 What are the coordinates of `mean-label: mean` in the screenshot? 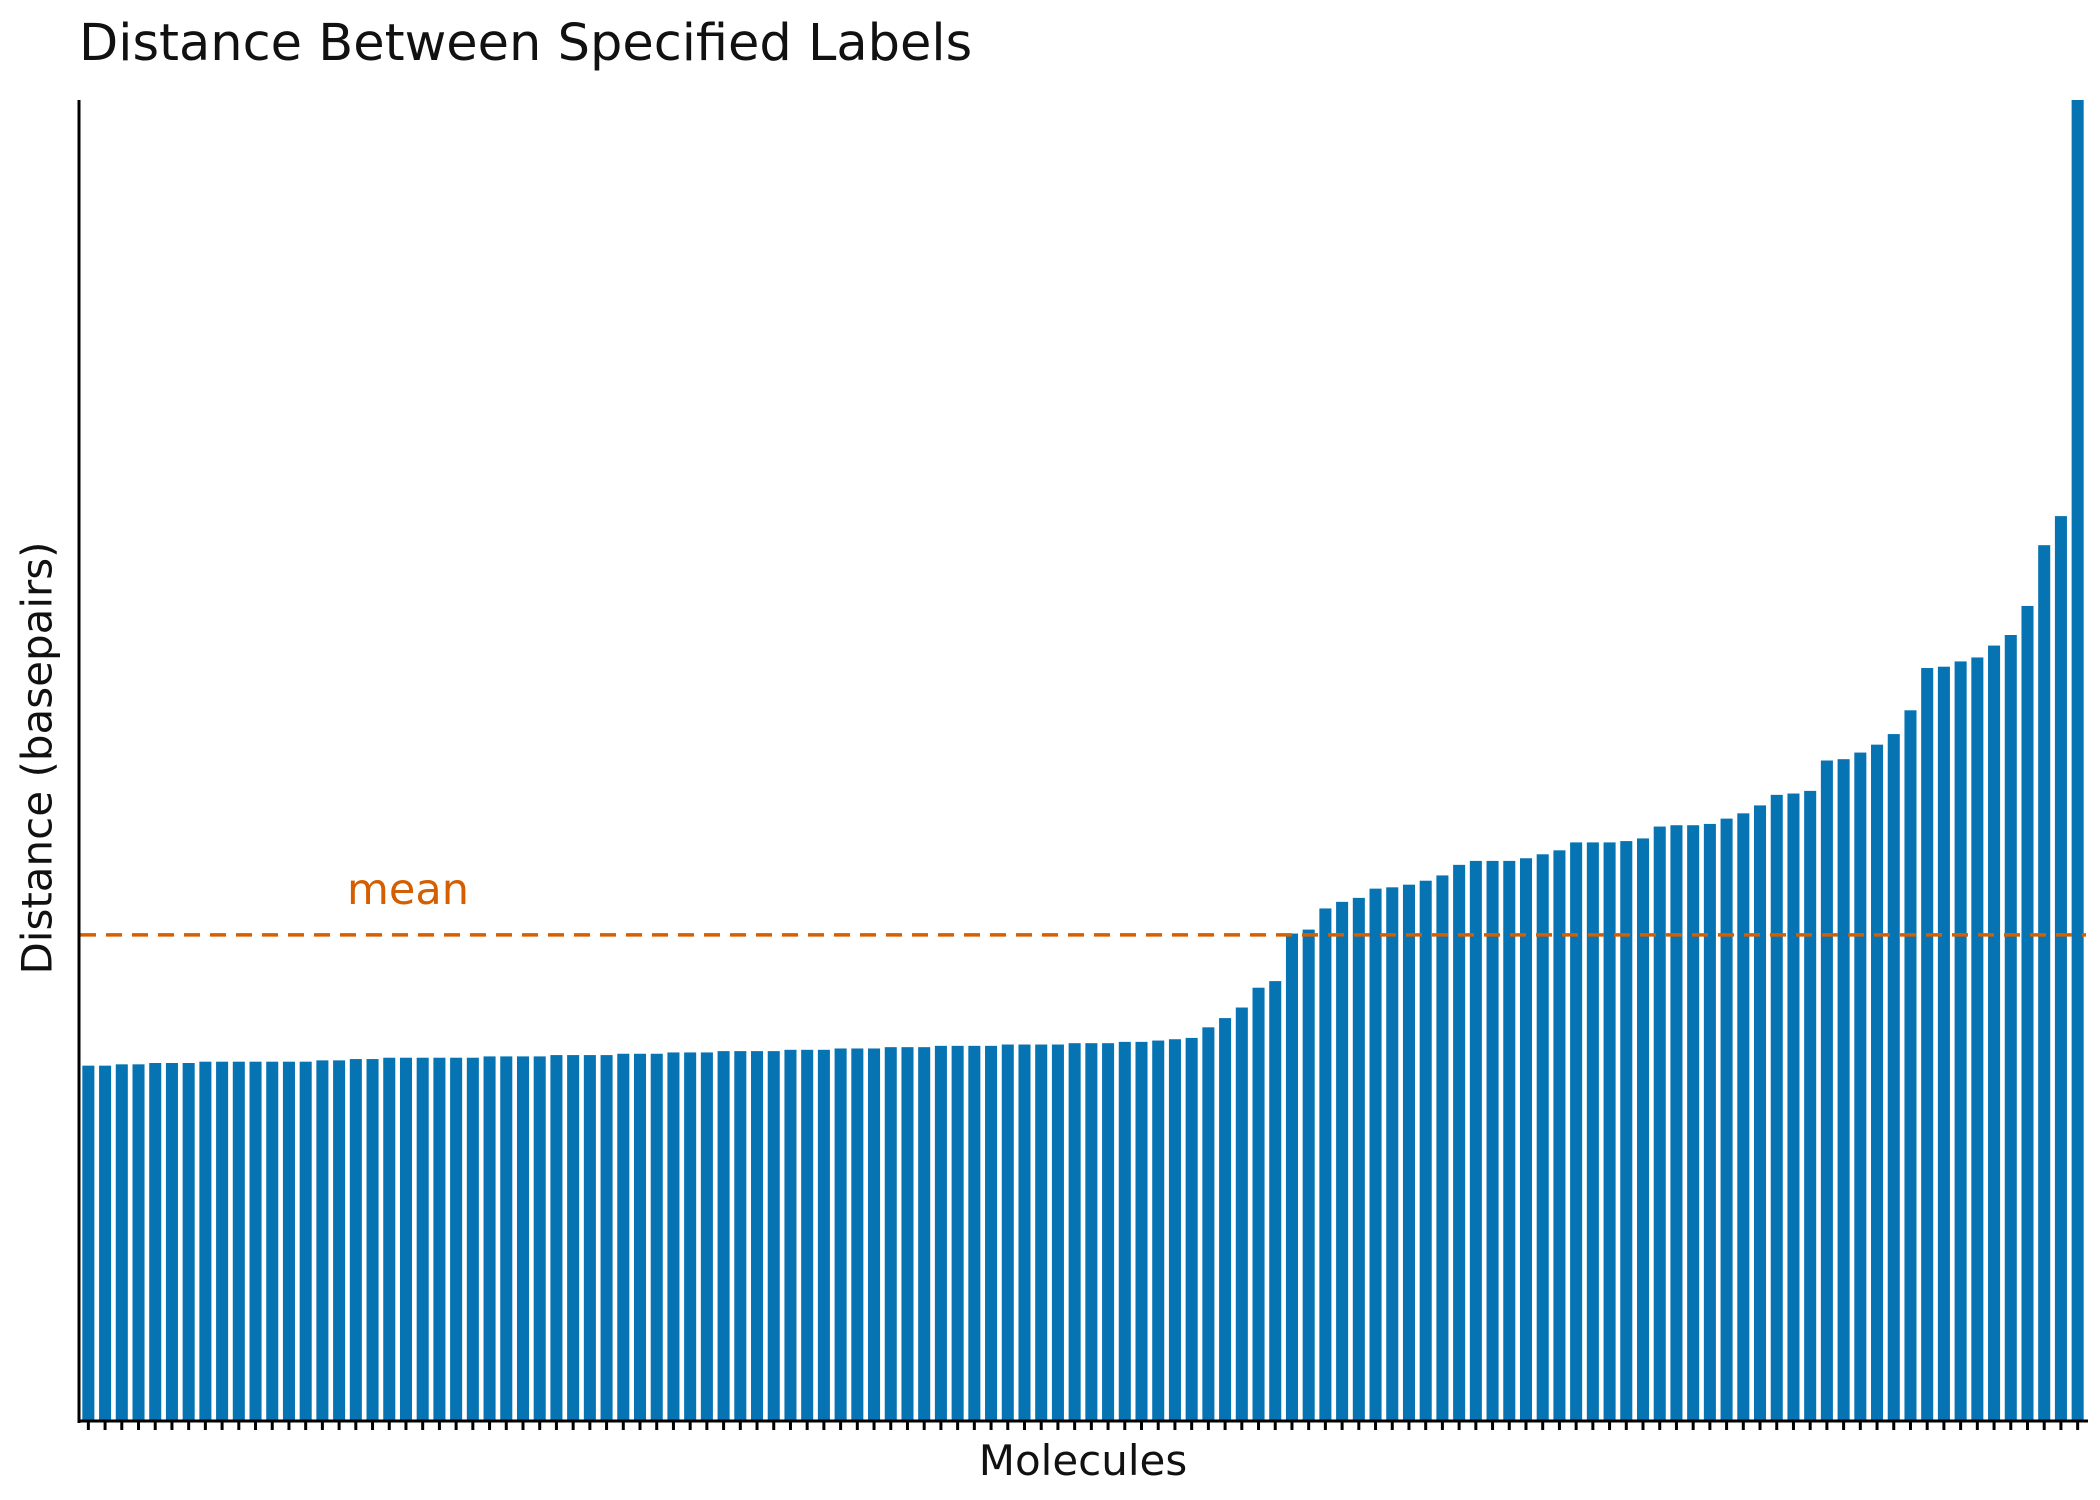 It's located at (408, 890).